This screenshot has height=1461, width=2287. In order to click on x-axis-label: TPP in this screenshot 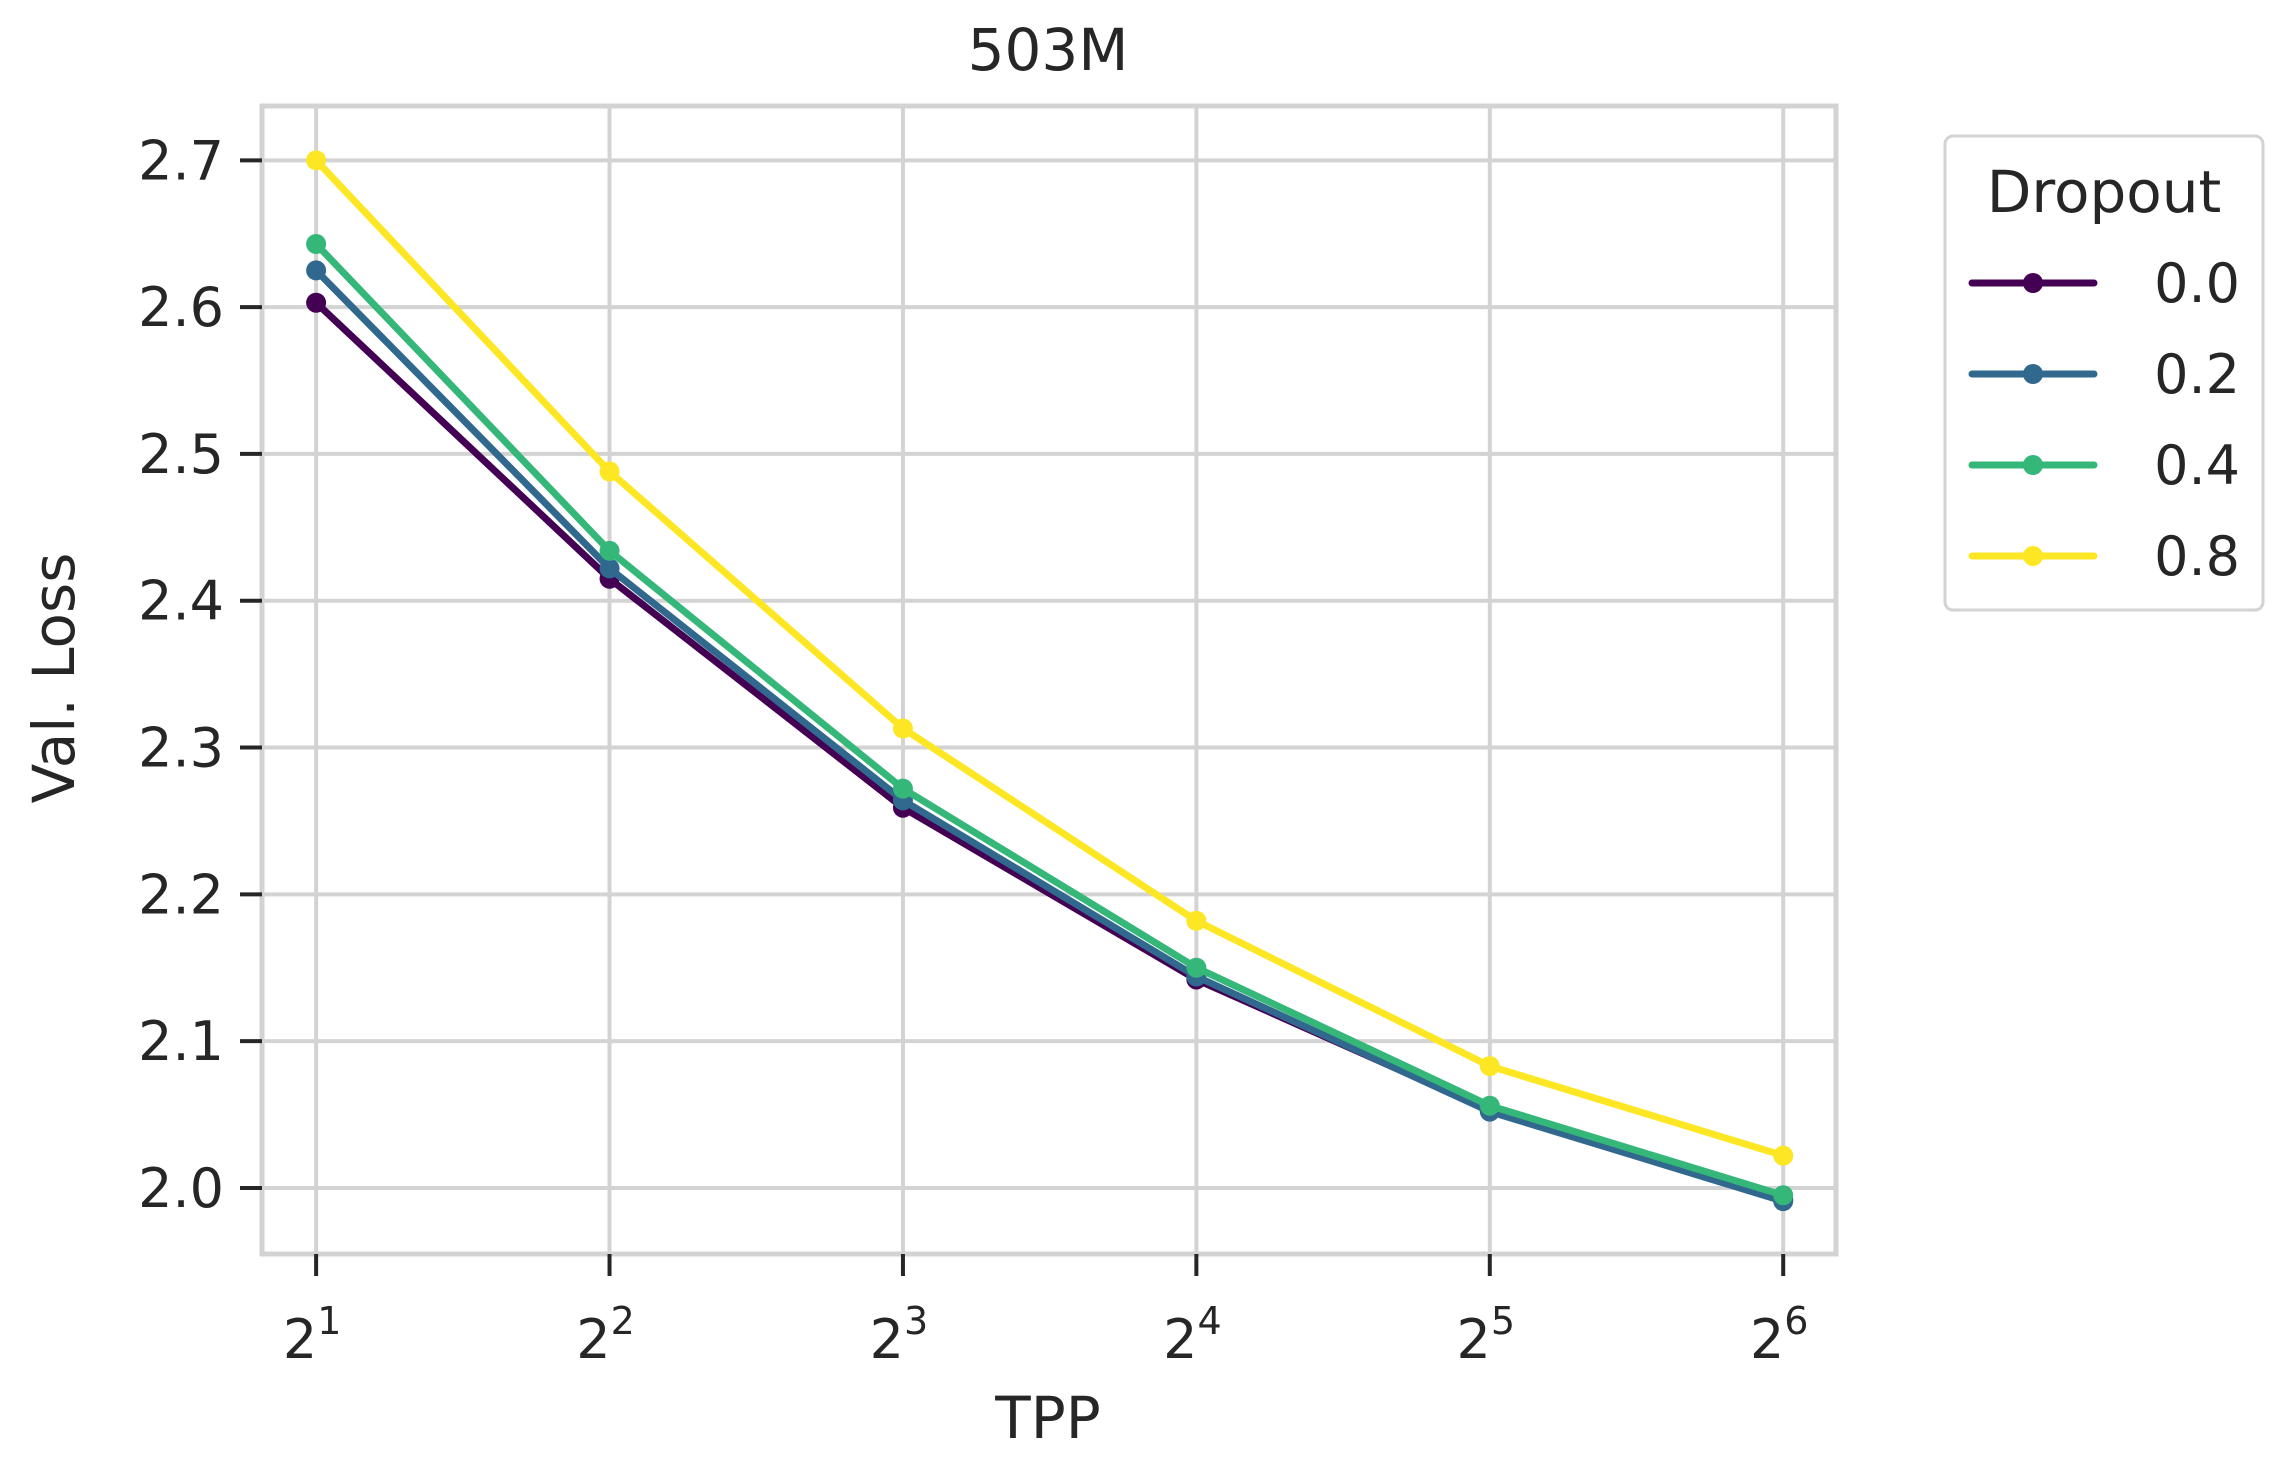, I will do `click(1047, 1418)`.